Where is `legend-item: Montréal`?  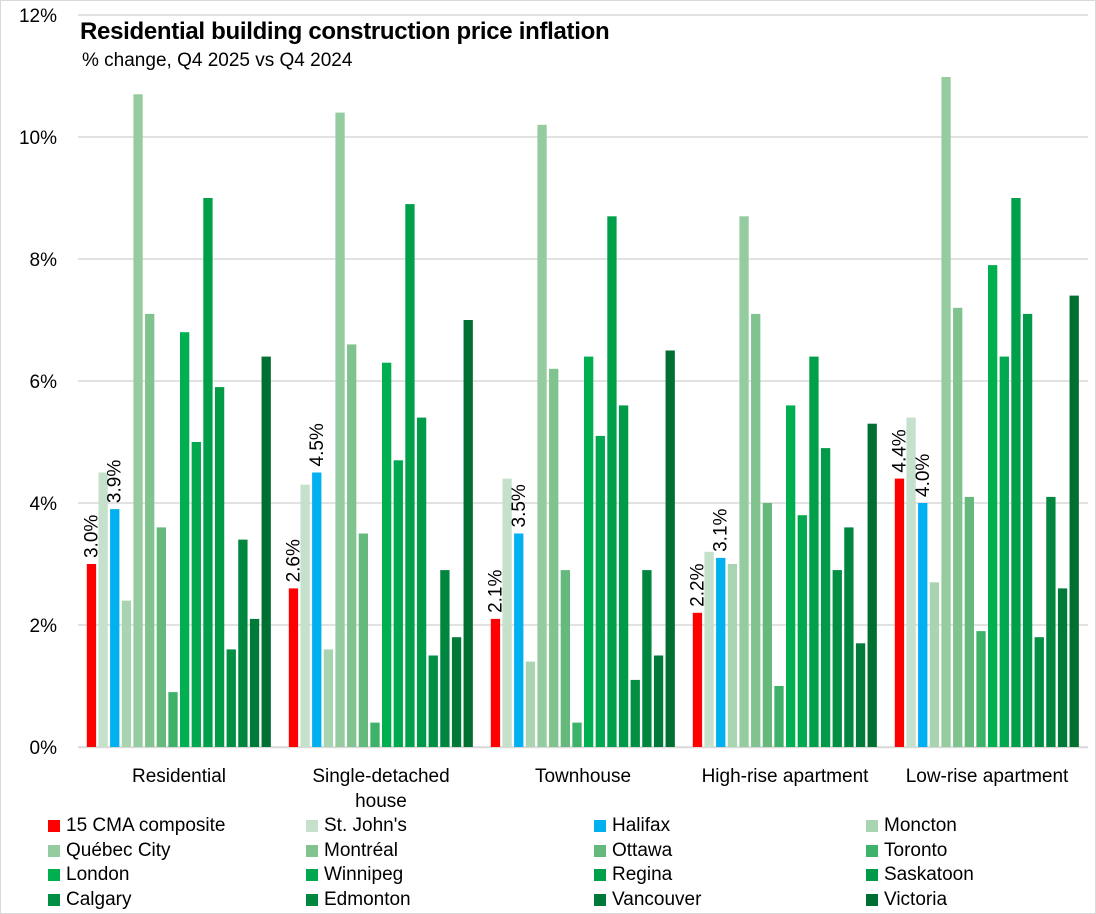 legend-item: Montréal is located at coordinates (352, 851).